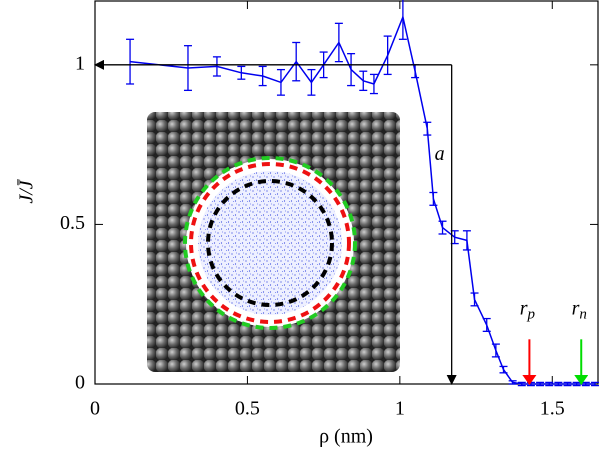 This screenshot has height=454, width=600. What do you see at coordinates (80, 383) in the screenshot?
I see `y-tick-label: 0` at bounding box center [80, 383].